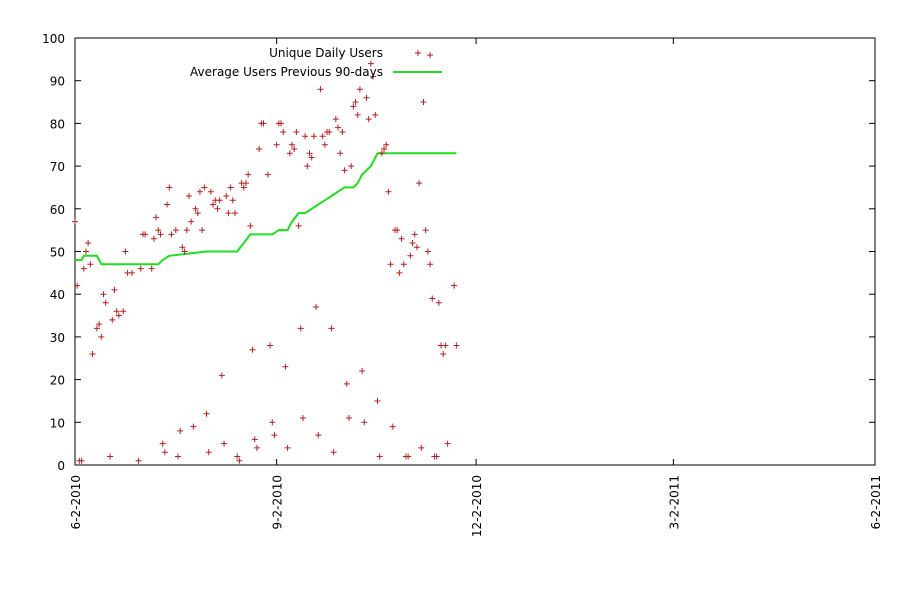 The image size is (900, 604). What do you see at coordinates (61, 466) in the screenshot?
I see `y-tick-label: 0` at bounding box center [61, 466].